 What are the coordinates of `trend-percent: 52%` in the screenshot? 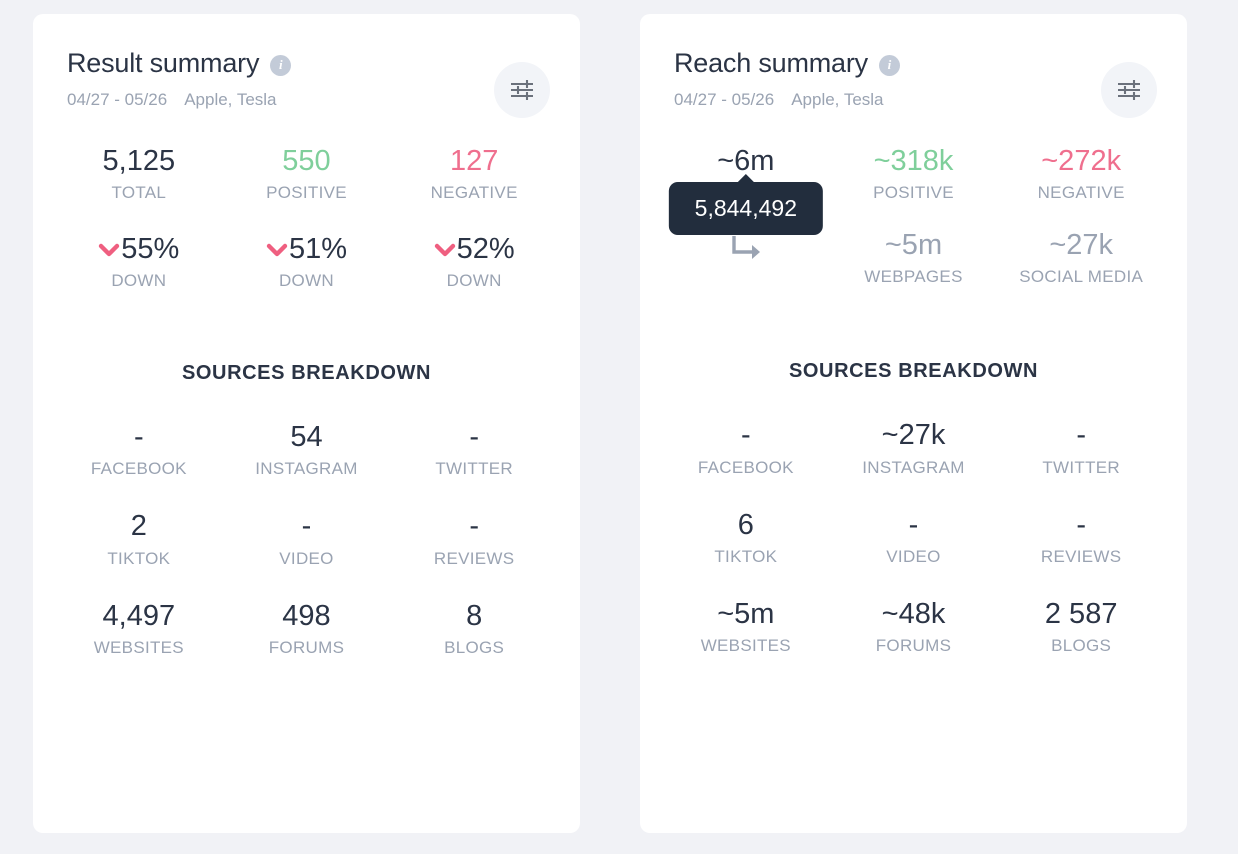 It's located at (485, 249).